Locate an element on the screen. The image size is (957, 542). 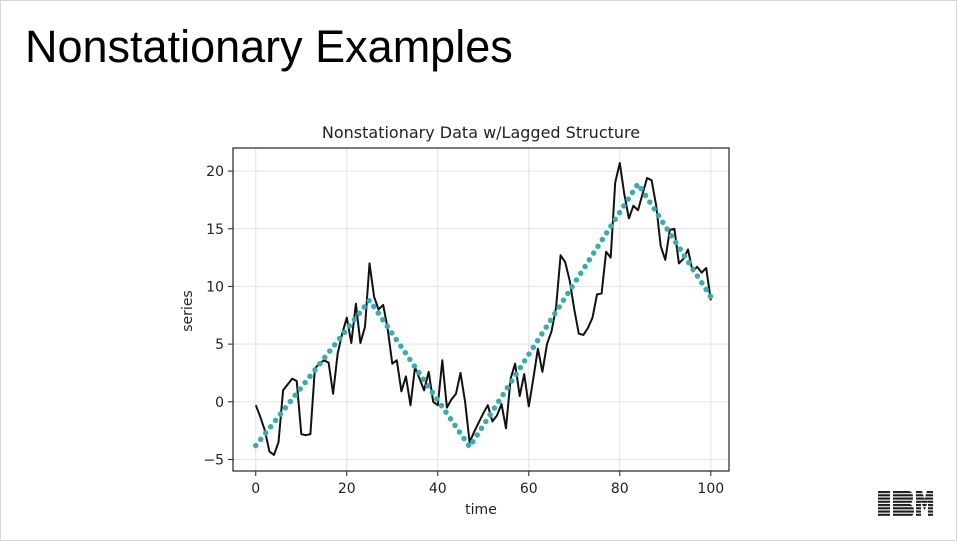
y-tick-label: 20 is located at coordinates (215, 172).